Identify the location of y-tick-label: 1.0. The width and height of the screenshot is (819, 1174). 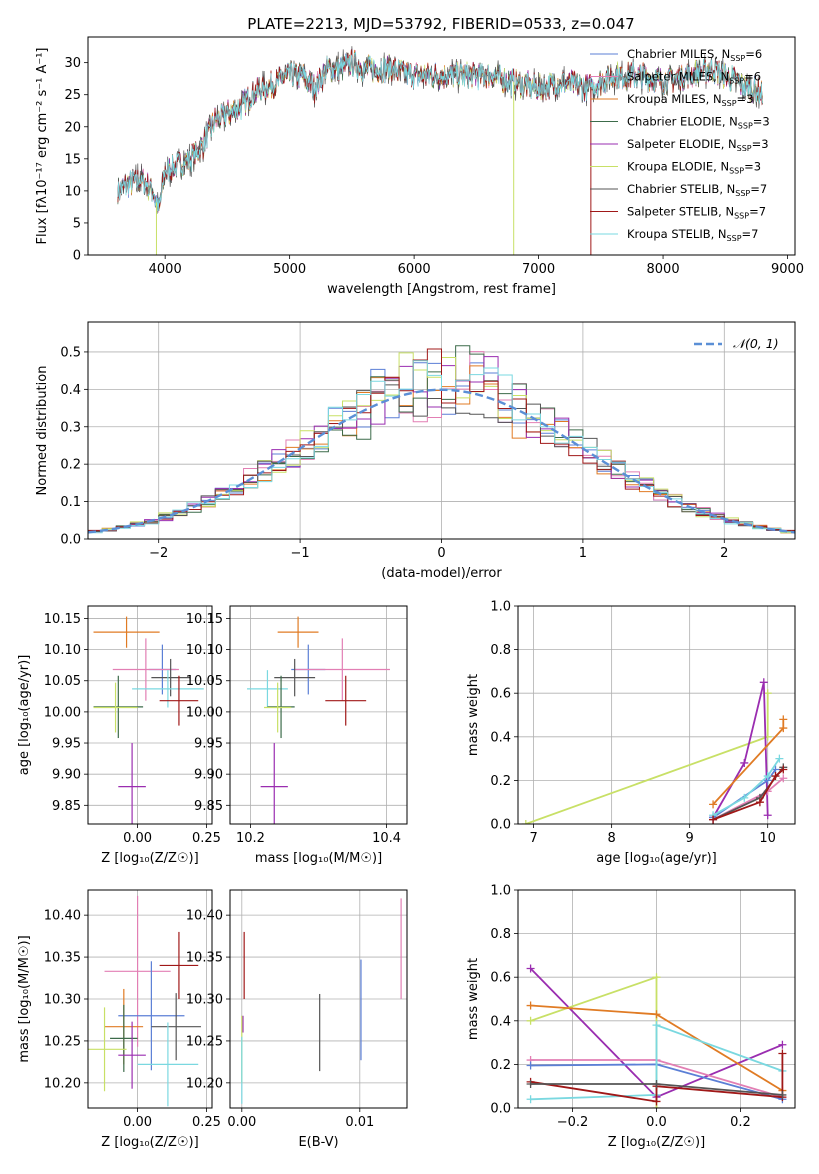
(500, 607).